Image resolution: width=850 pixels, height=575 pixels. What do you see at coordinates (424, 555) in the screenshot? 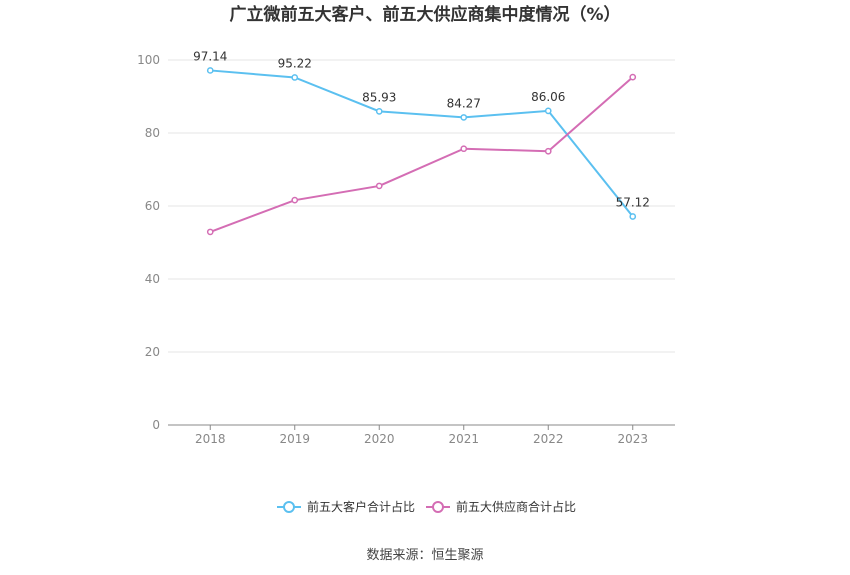
I see `source-note: 数据来源：恒生聚源` at bounding box center [424, 555].